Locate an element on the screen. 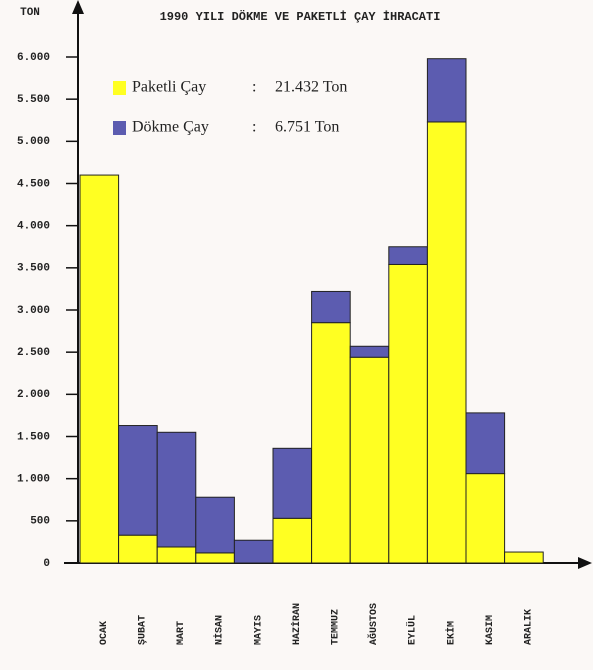 This screenshot has width=593, height=670. legend-label: Paketli Çay is located at coordinates (169, 87).